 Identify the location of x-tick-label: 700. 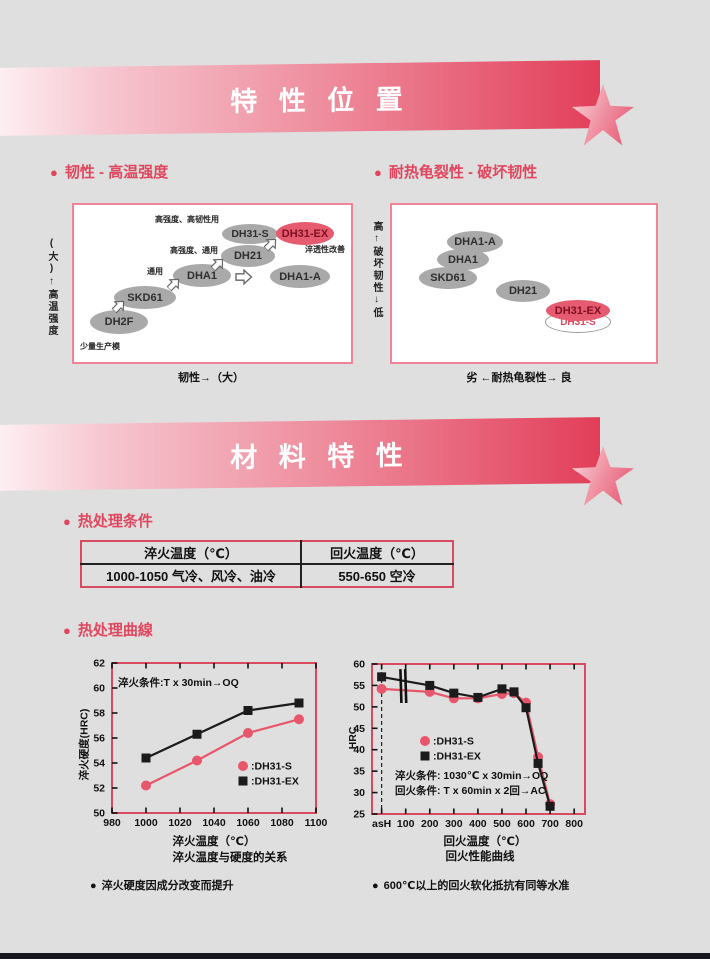
(550, 824).